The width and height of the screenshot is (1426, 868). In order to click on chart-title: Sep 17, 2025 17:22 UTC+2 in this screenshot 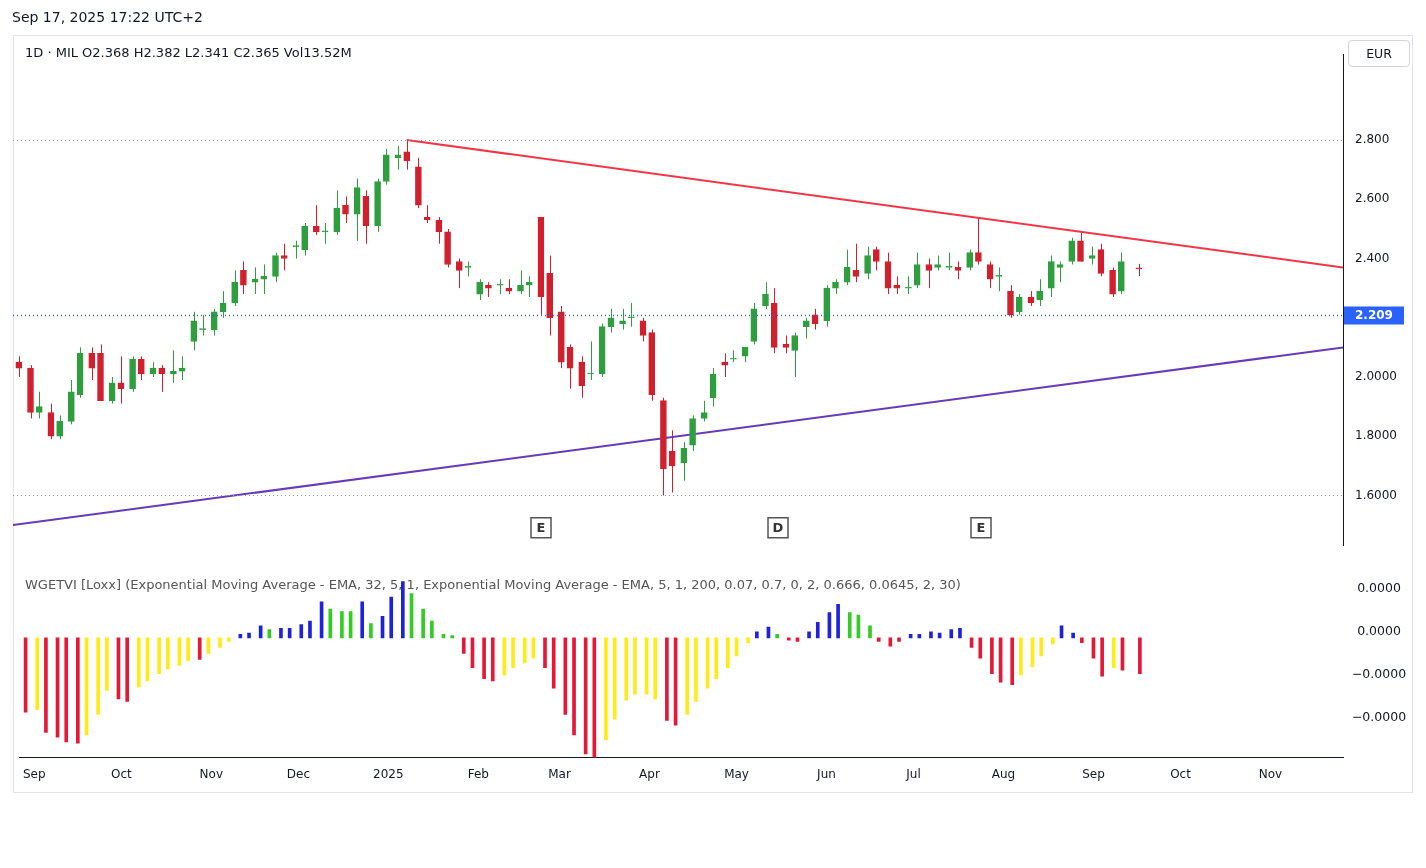, I will do `click(107, 17)`.